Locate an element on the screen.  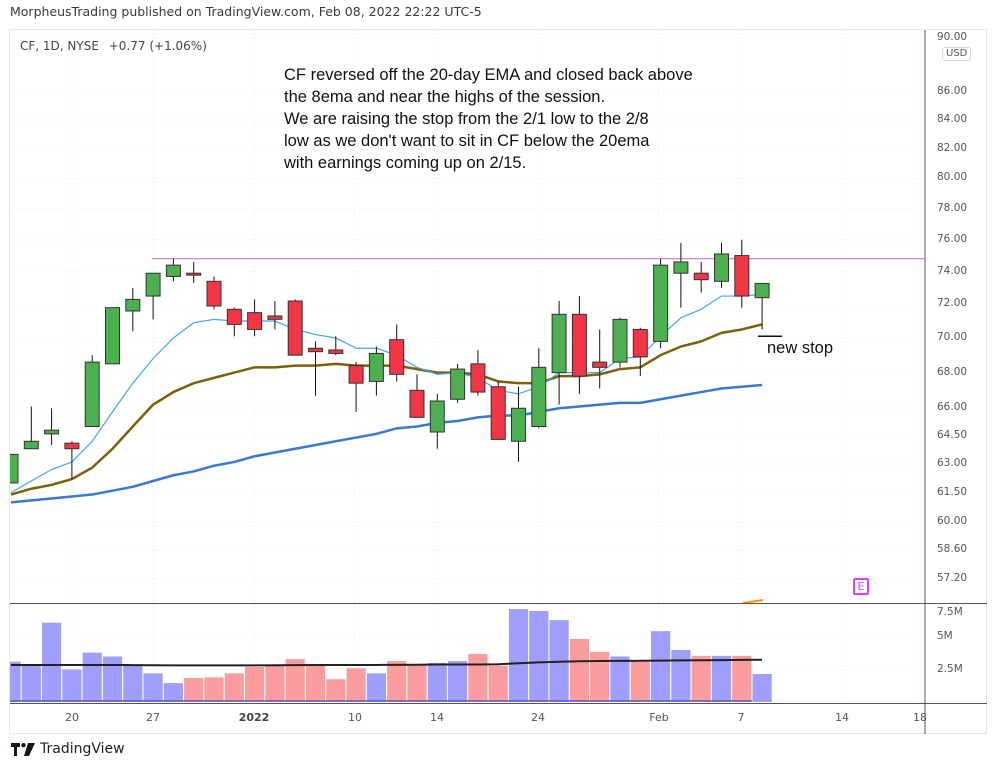
time-tick-label: Feb is located at coordinates (659, 717).